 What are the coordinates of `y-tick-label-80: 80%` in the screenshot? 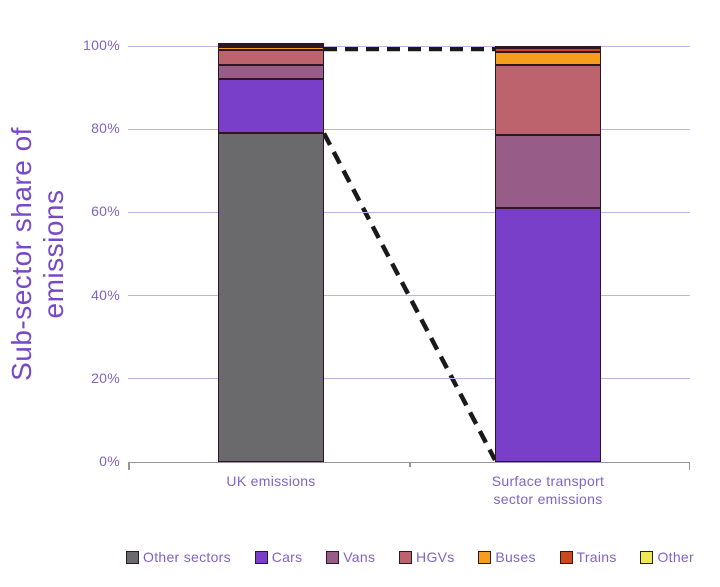 It's located at (105, 128).